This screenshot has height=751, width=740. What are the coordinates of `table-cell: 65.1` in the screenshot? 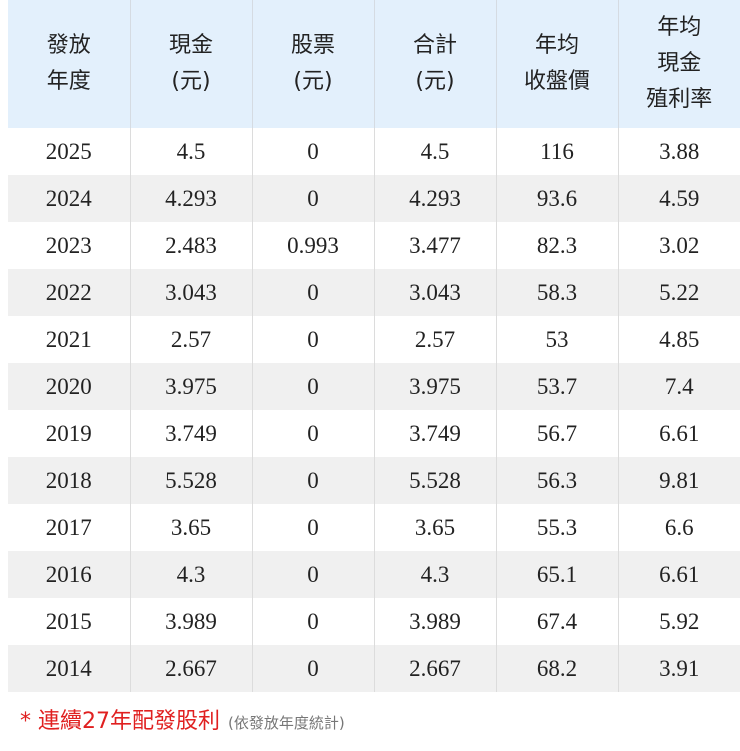 It's located at (556, 574).